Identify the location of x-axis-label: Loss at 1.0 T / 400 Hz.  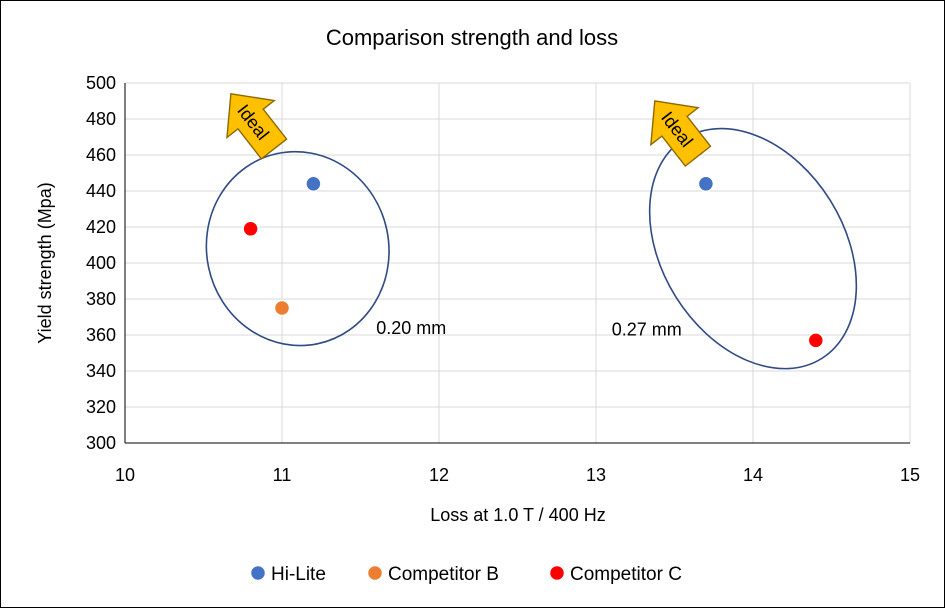
(517, 515).